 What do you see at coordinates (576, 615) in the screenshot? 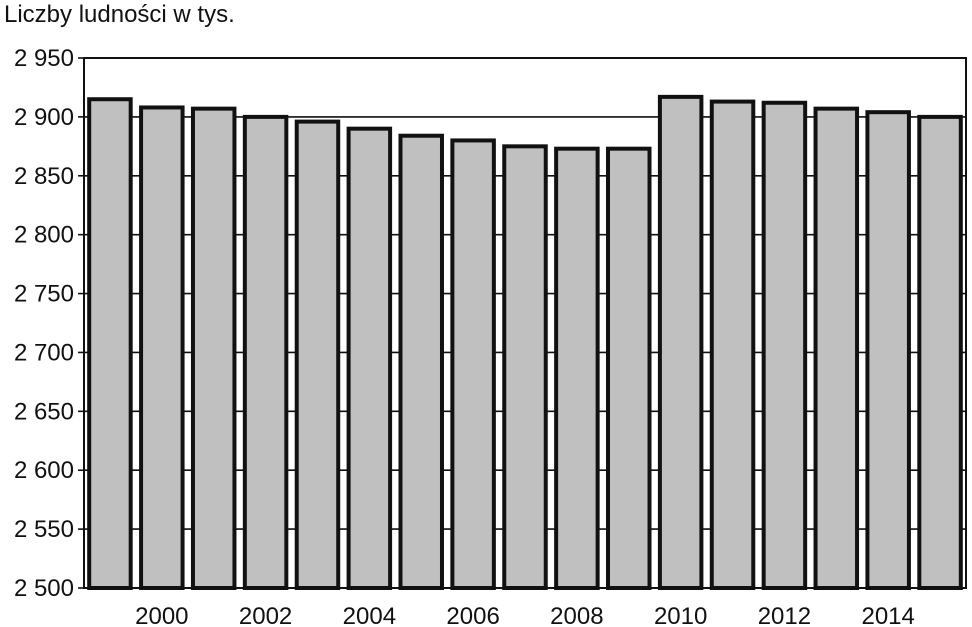
I see `x-tick-label-2008: 2008` at bounding box center [576, 615].